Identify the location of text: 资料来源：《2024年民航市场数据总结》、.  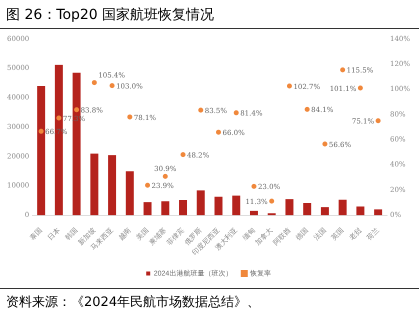
(209, 301).